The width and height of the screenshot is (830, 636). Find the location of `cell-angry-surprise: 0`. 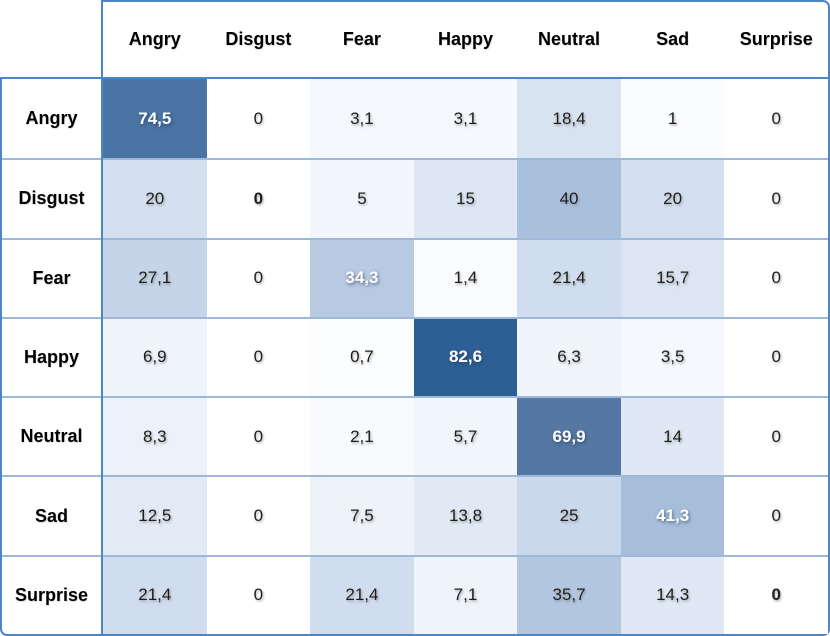

cell-angry-surprise: 0 is located at coordinates (776, 119).